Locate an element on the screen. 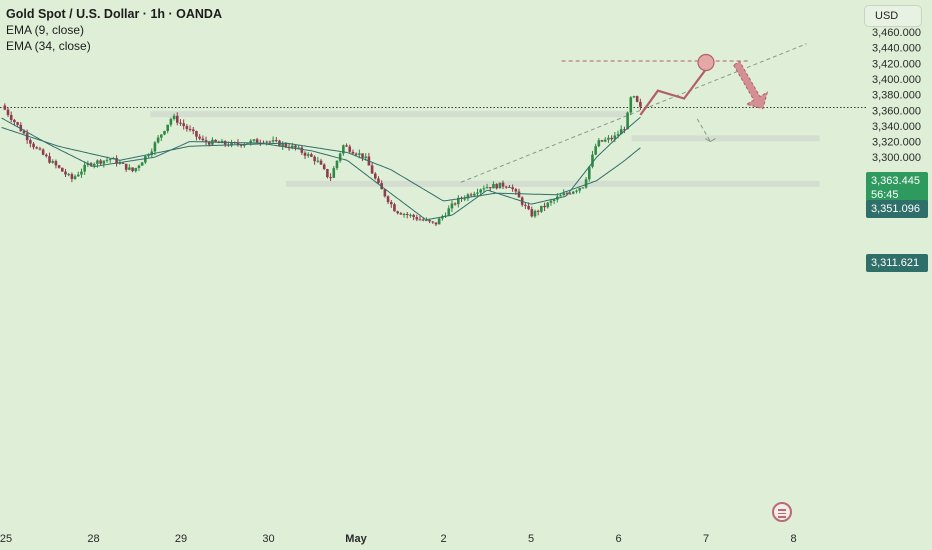 This screenshot has height=550, width=932. currency-selector: USD is located at coordinates (893, 16).